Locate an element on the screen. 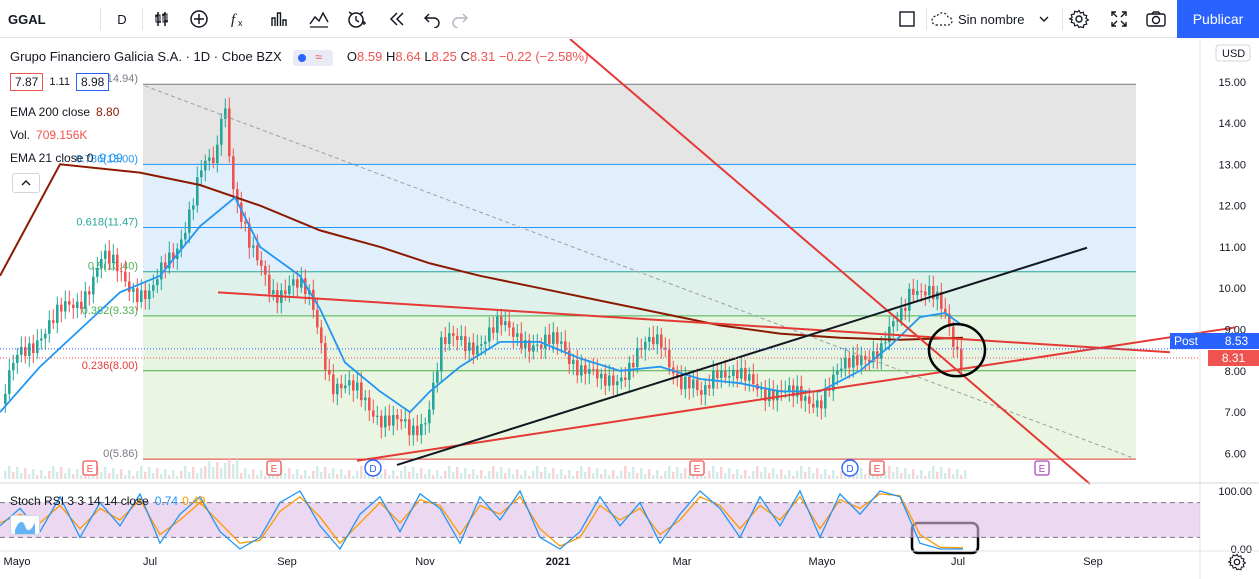 The height and width of the screenshot is (579, 1259). ema200-legend: EMA 200 close 8.80 is located at coordinates (64, 112).